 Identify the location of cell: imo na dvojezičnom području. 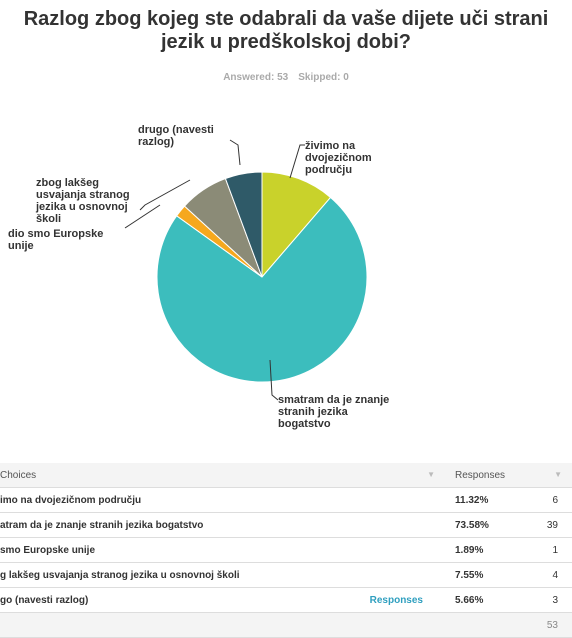
(222, 500).